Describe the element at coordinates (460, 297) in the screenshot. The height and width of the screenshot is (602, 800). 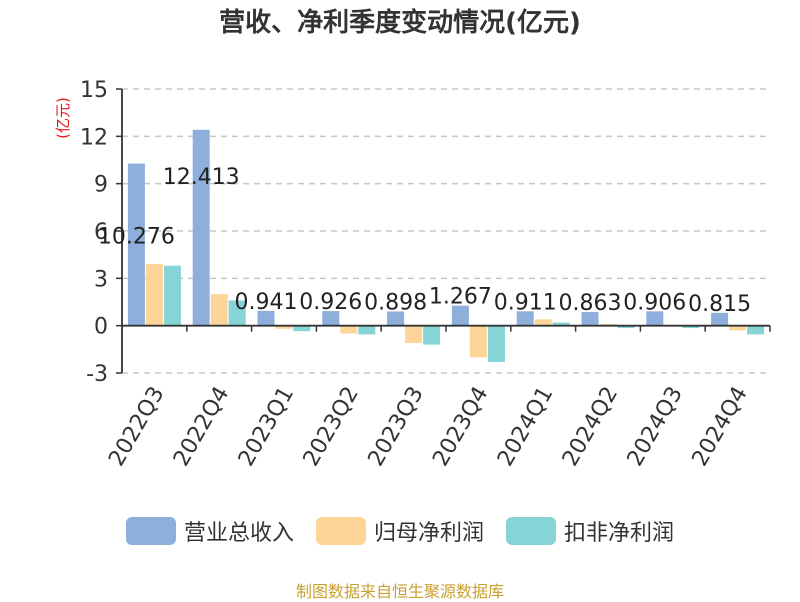
I see `data-label: 1.267` at that location.